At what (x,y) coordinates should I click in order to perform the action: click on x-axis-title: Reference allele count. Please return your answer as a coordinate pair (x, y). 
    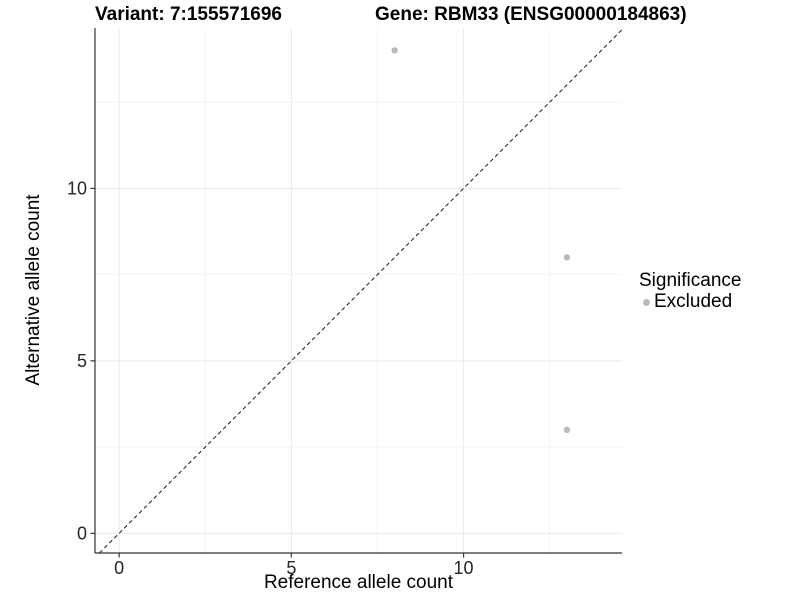
    Looking at the image, I should click on (358, 582).